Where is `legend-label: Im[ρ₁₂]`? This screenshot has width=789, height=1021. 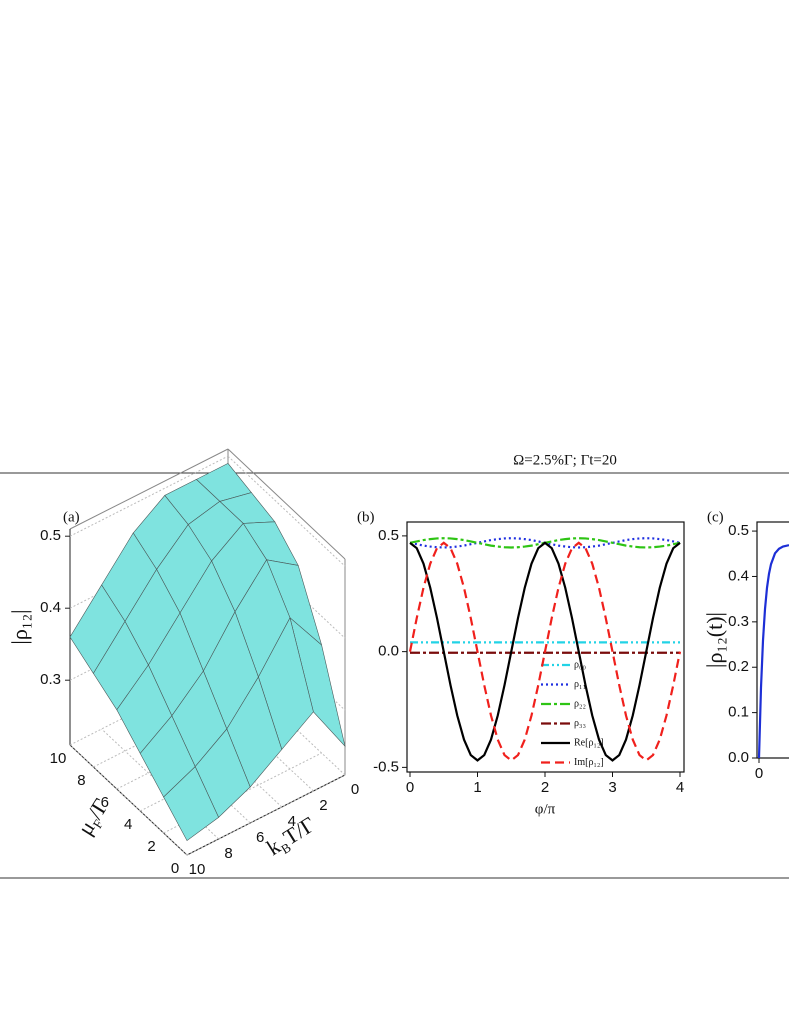
legend-label: Im[ρ₁₂] is located at coordinates (589, 762).